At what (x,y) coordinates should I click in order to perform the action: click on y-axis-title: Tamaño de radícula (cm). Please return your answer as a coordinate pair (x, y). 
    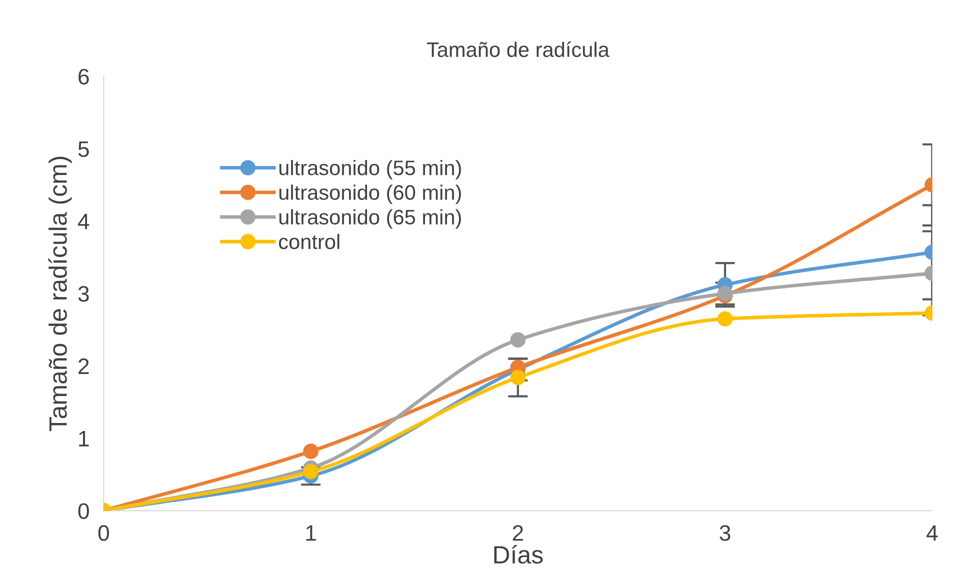
    Looking at the image, I should click on (60, 294).